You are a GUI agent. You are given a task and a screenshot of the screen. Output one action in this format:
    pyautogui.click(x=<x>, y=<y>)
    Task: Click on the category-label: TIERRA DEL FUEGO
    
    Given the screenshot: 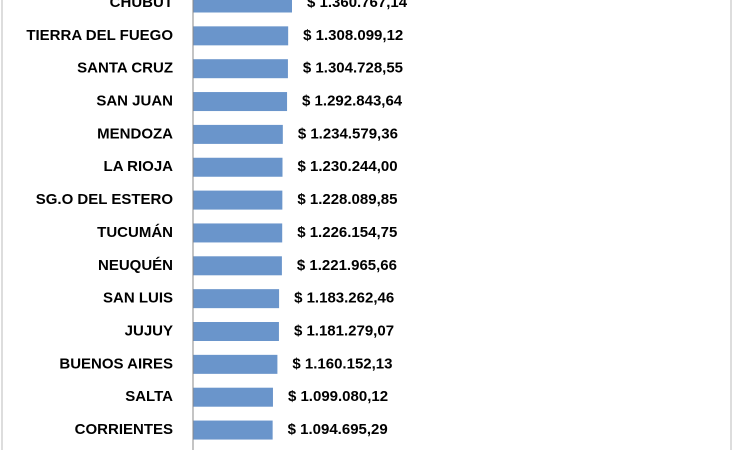 What is the action you would take?
    pyautogui.click(x=99, y=35)
    